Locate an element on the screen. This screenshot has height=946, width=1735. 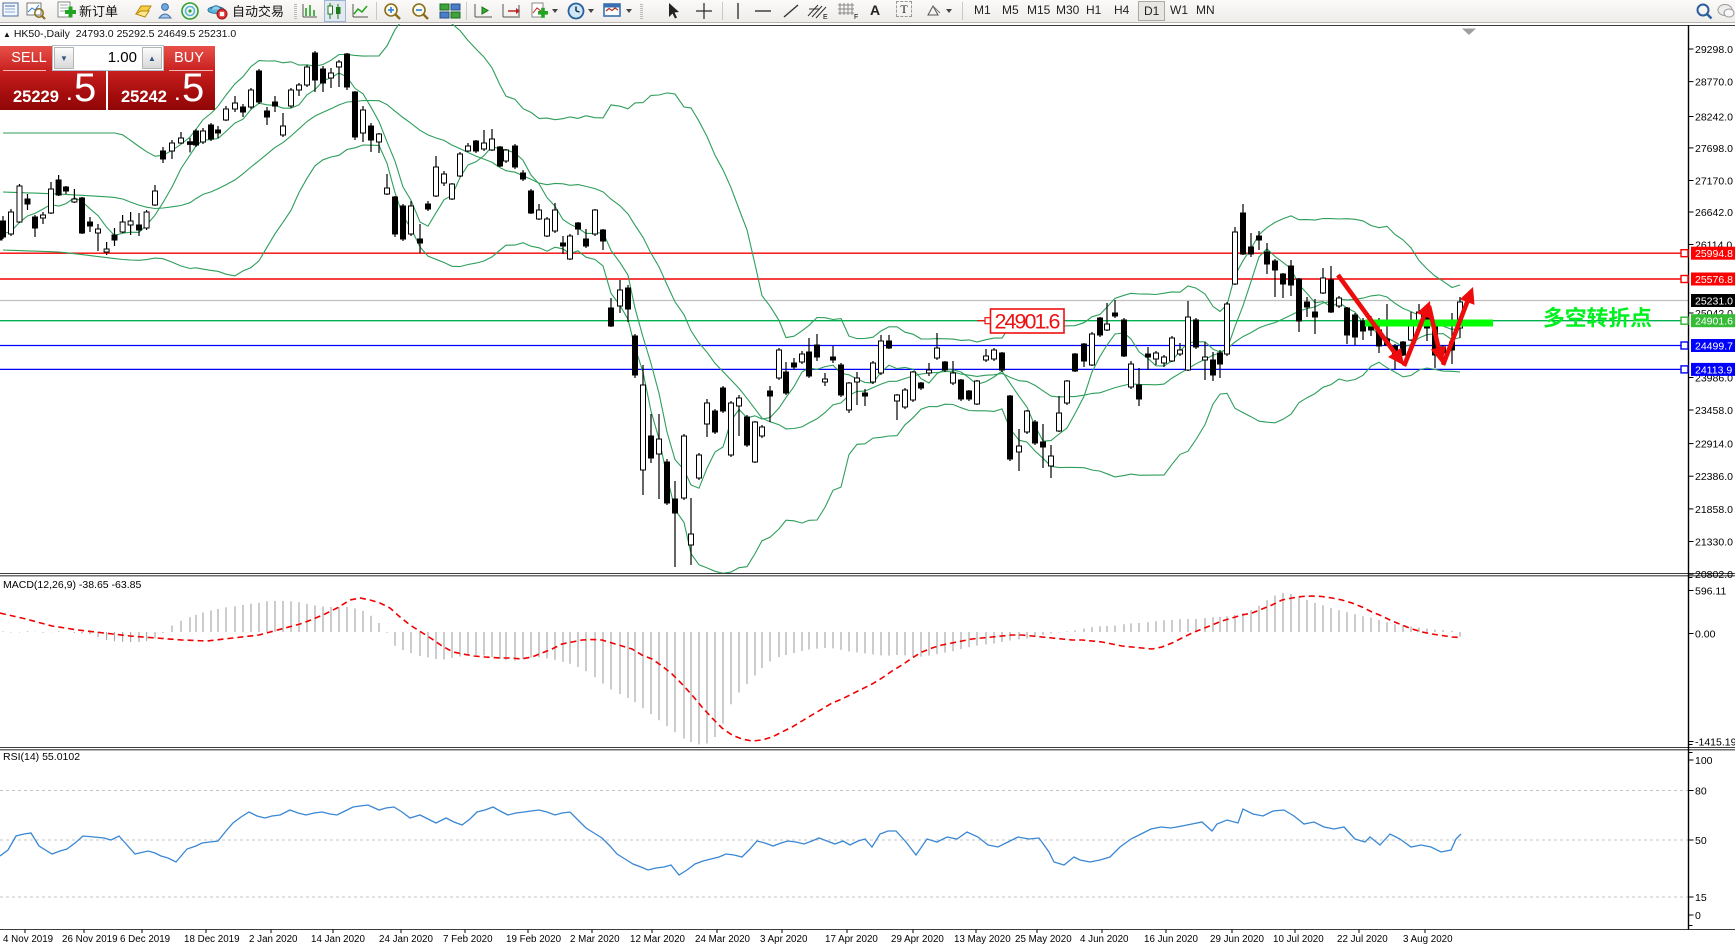
svg-text: 18 Dec 2019 is located at coordinates (212, 939).